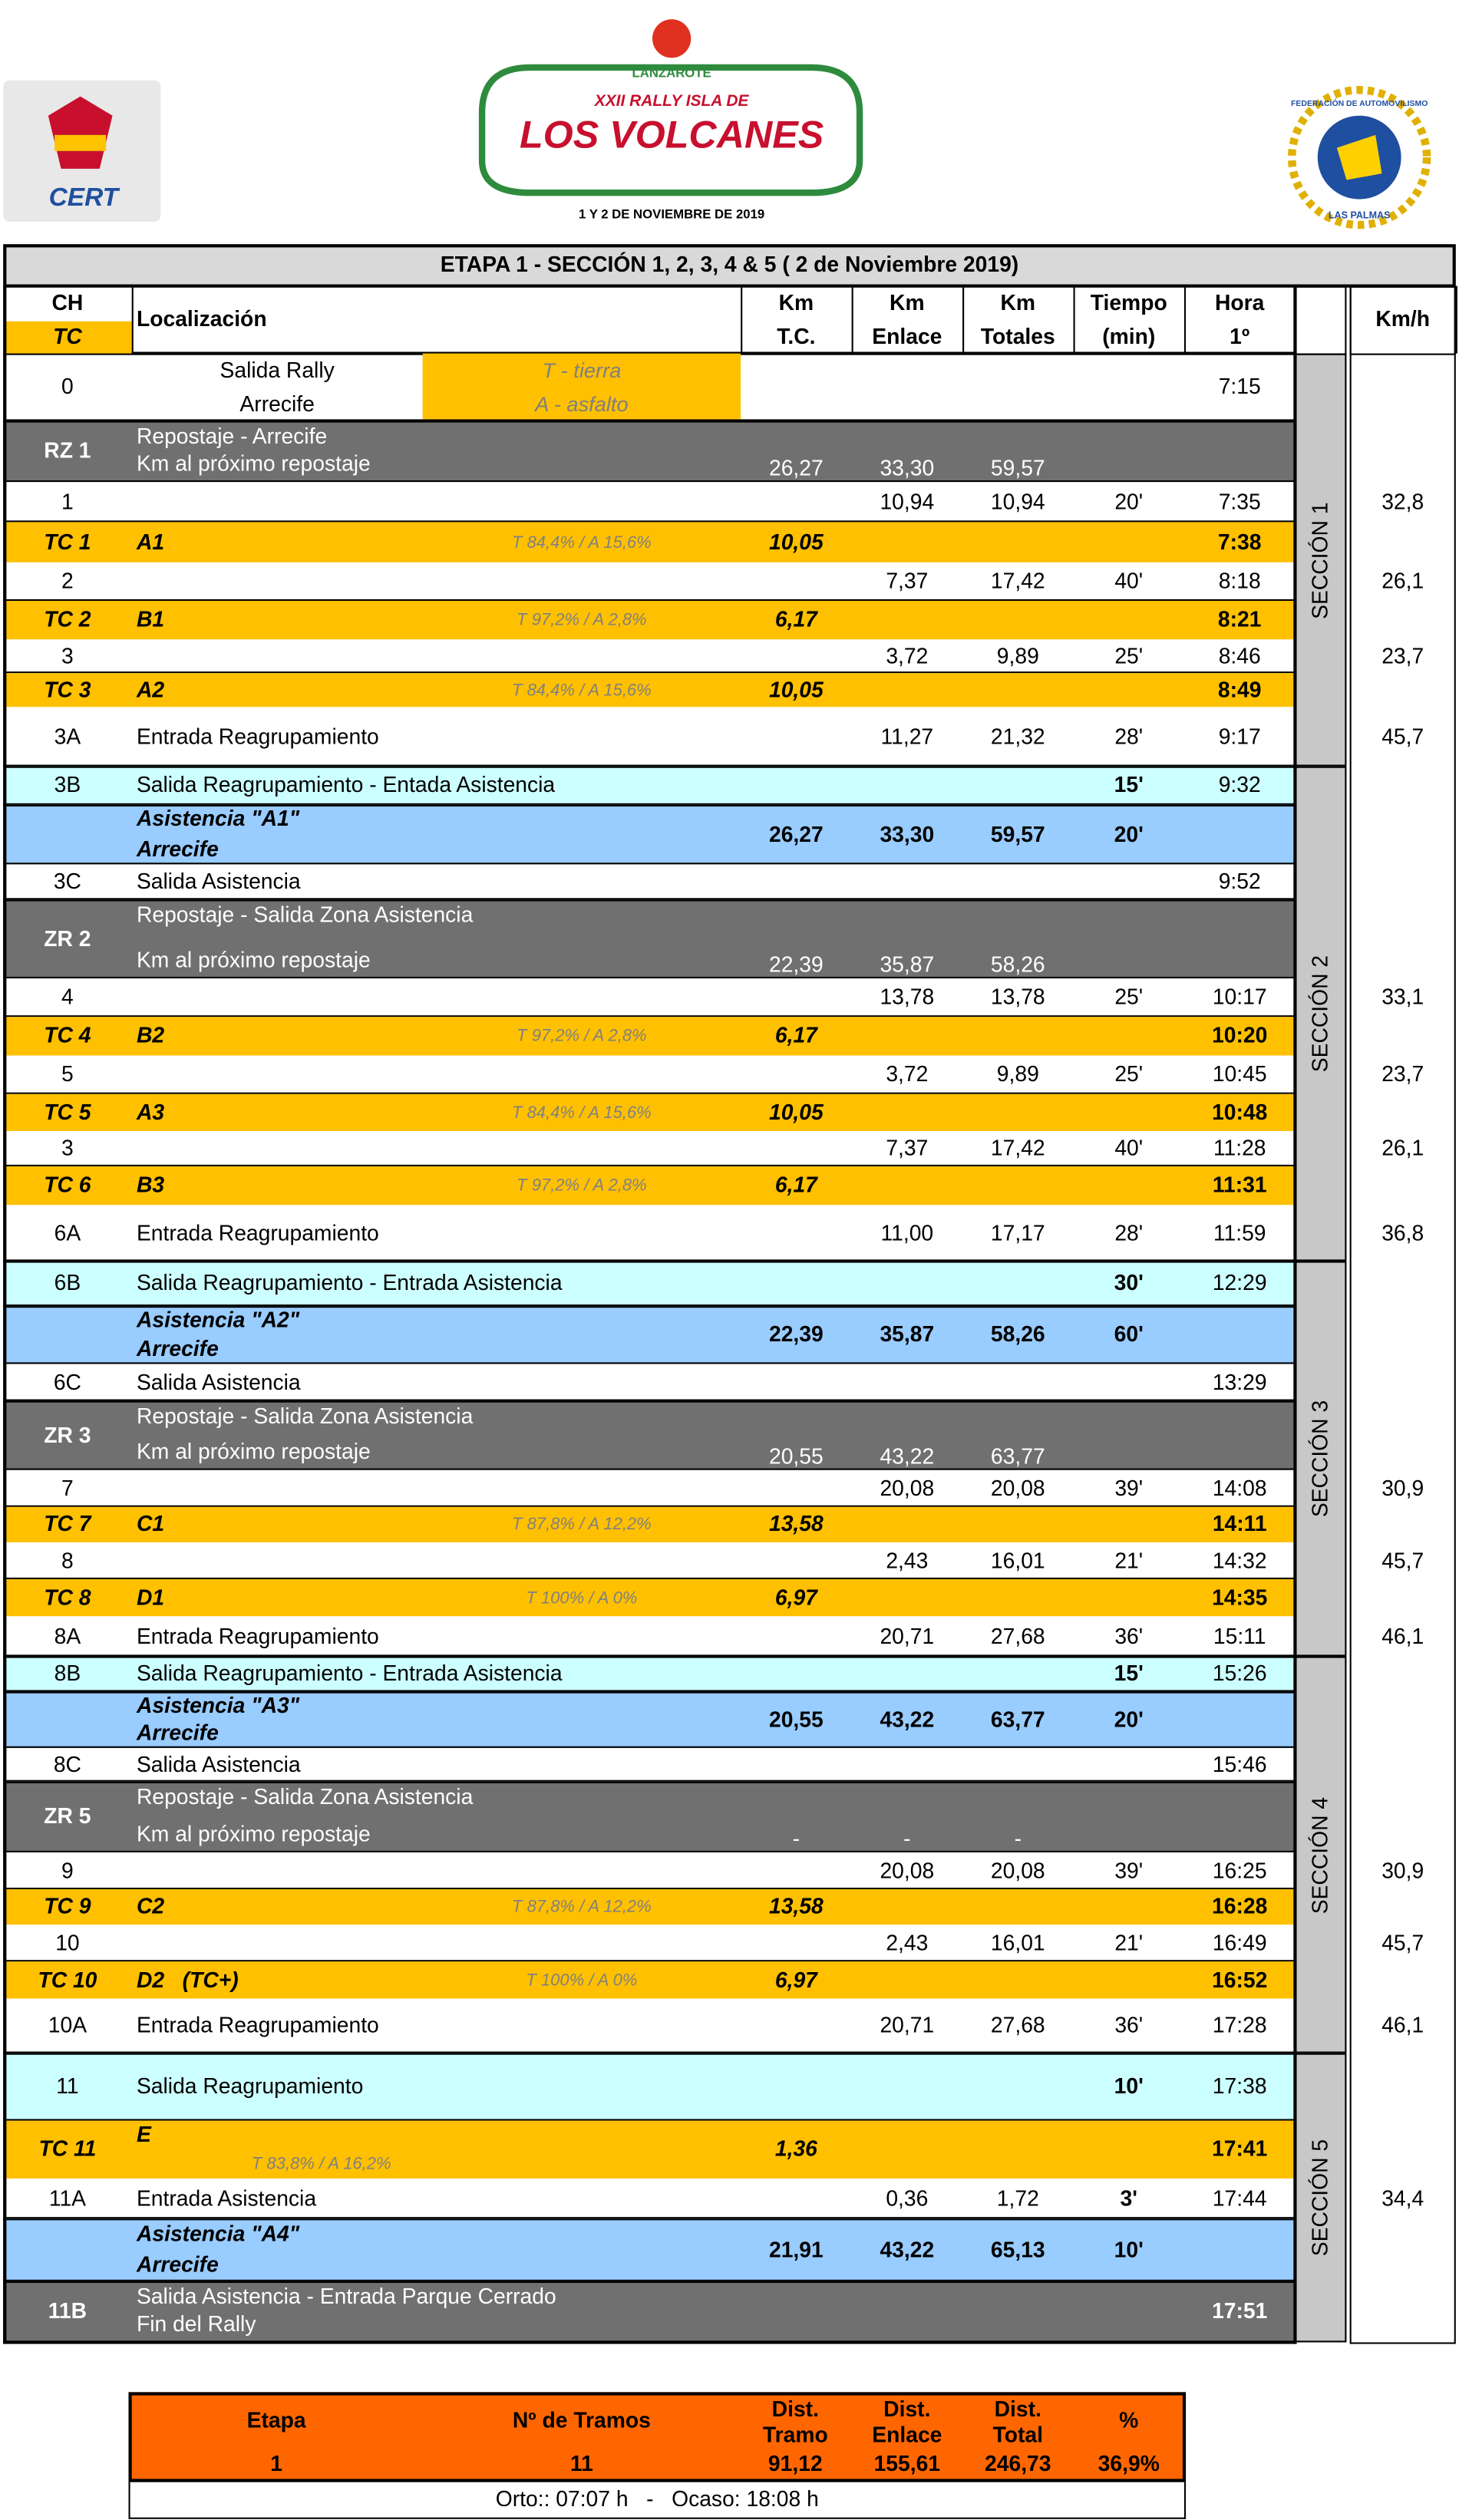  Describe the element at coordinates (907, 1719) in the screenshot. I see `cell-km-enlace: 43,22` at that location.